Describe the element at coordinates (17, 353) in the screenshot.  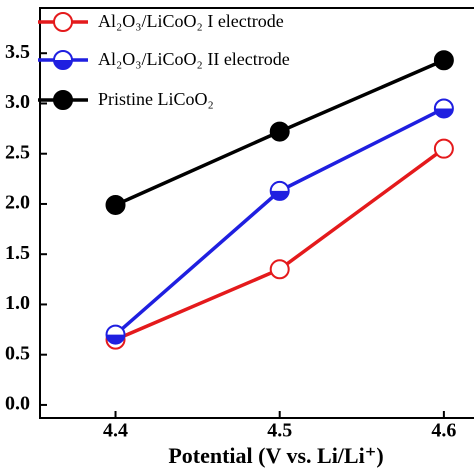
I see `y-tick-label: 0.5` at that location.